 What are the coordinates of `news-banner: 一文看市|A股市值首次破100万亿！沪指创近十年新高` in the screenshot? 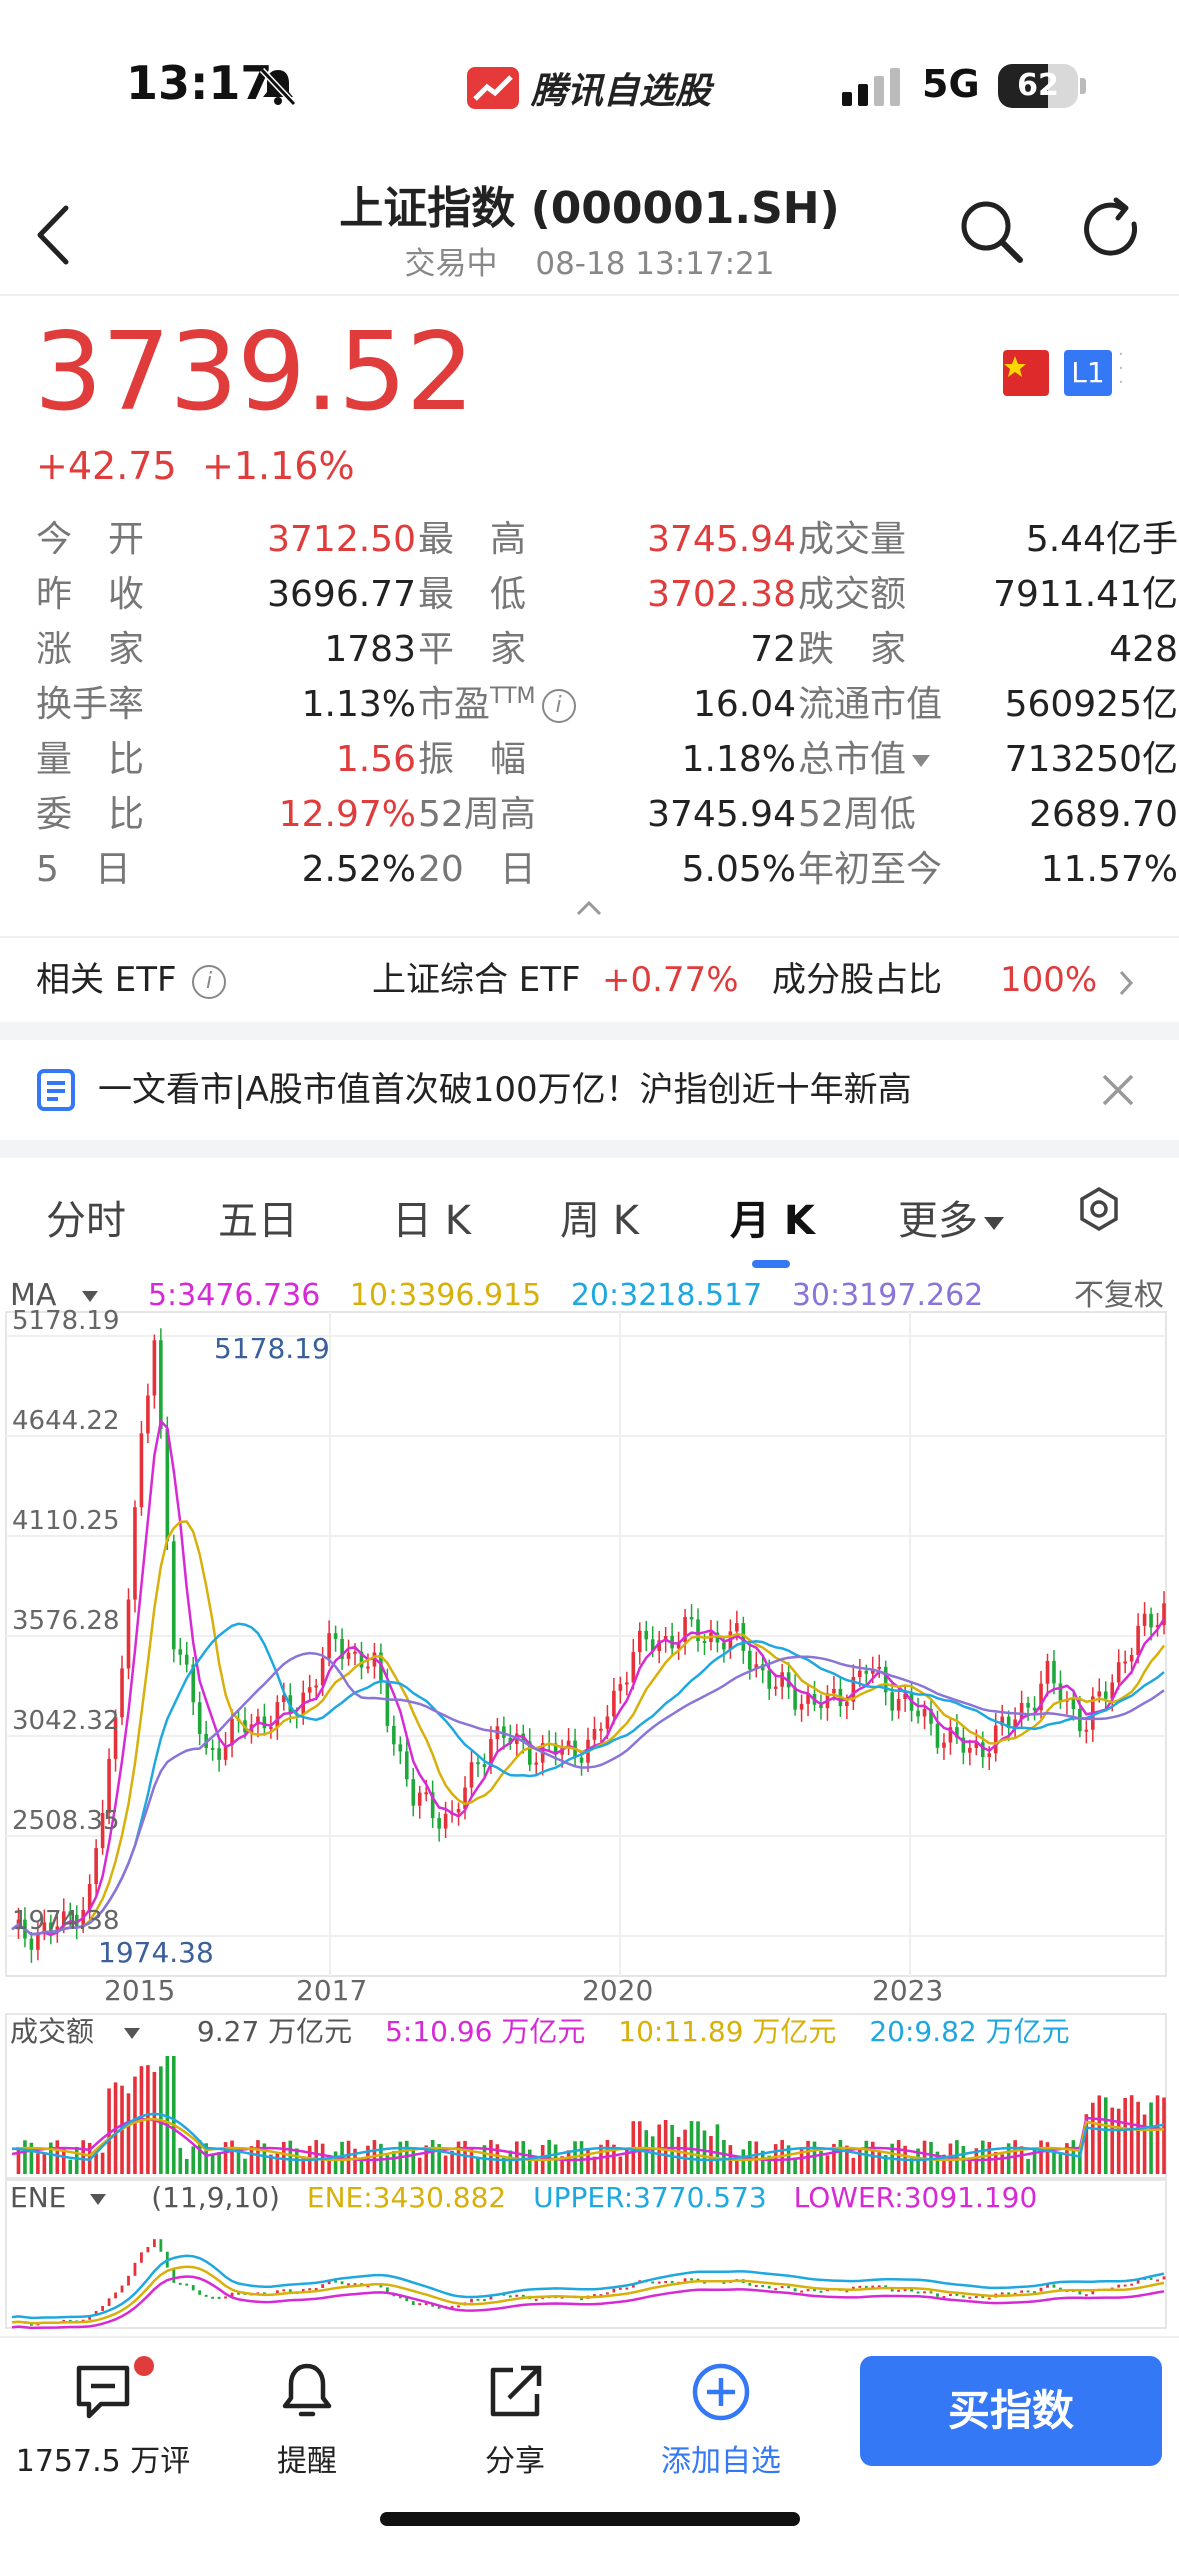 It's located at (589, 1090).